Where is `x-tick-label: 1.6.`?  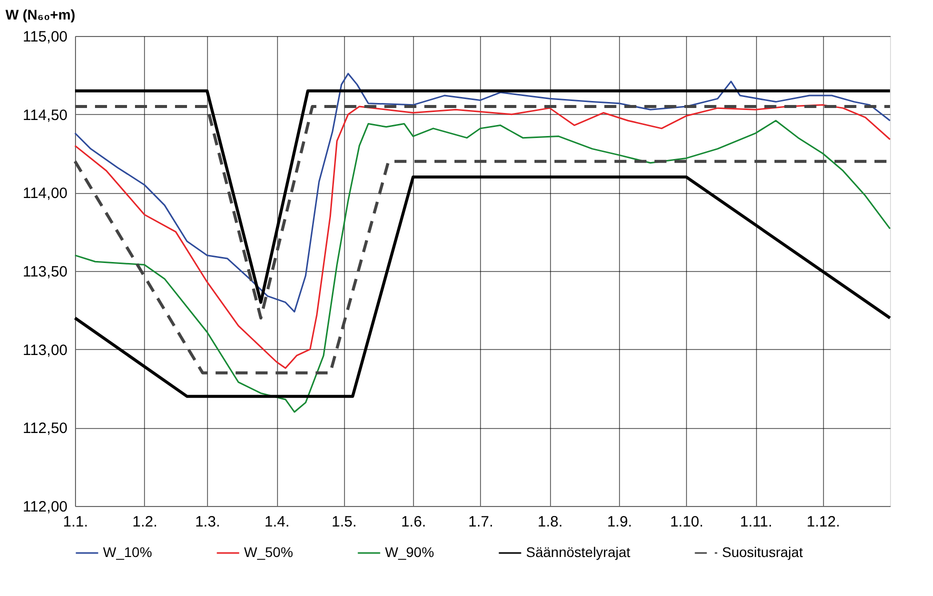 x-tick-label: 1.6. is located at coordinates (413, 522).